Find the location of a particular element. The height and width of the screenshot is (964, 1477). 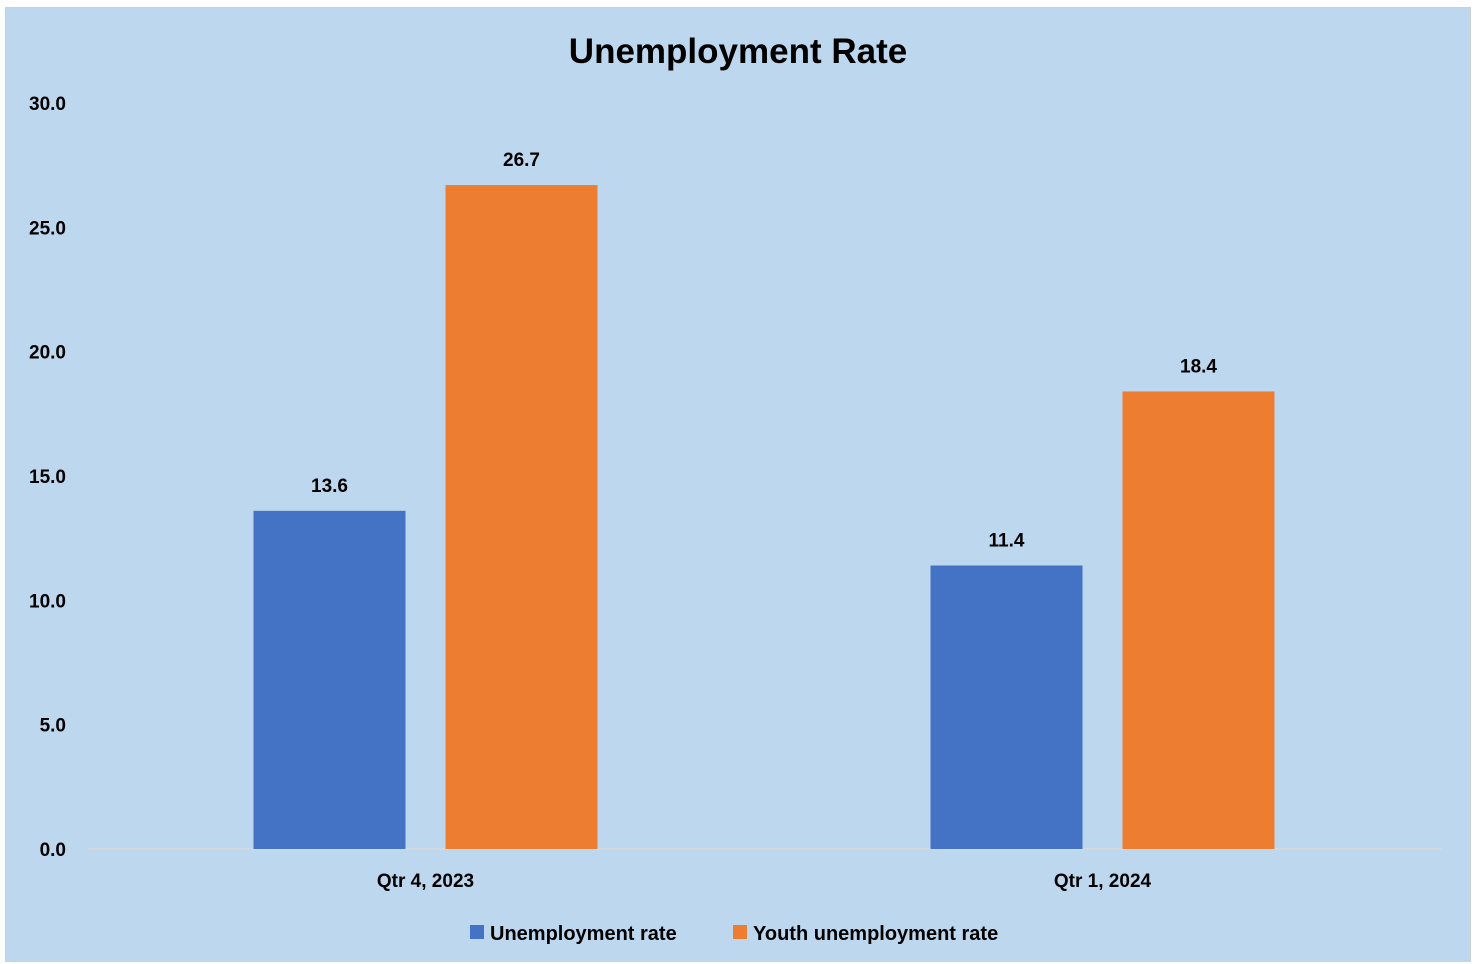

legend: Unemployment rate Youth unemployment rate is located at coordinates (734, 934).